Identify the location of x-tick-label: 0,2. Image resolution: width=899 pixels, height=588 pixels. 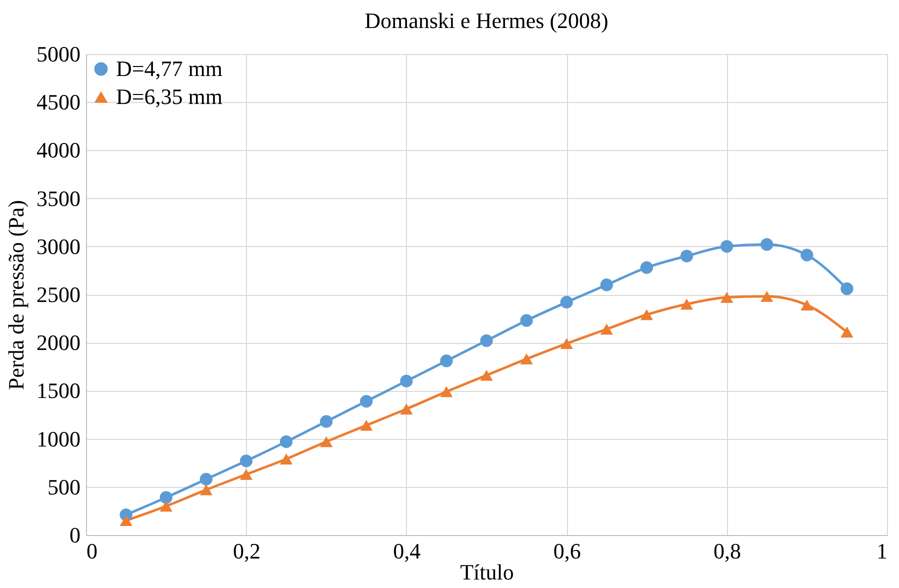
(246, 551).